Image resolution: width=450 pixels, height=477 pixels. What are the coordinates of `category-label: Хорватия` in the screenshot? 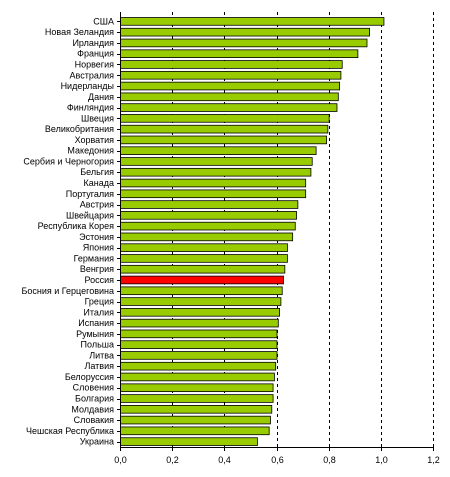 It's located at (95, 140).